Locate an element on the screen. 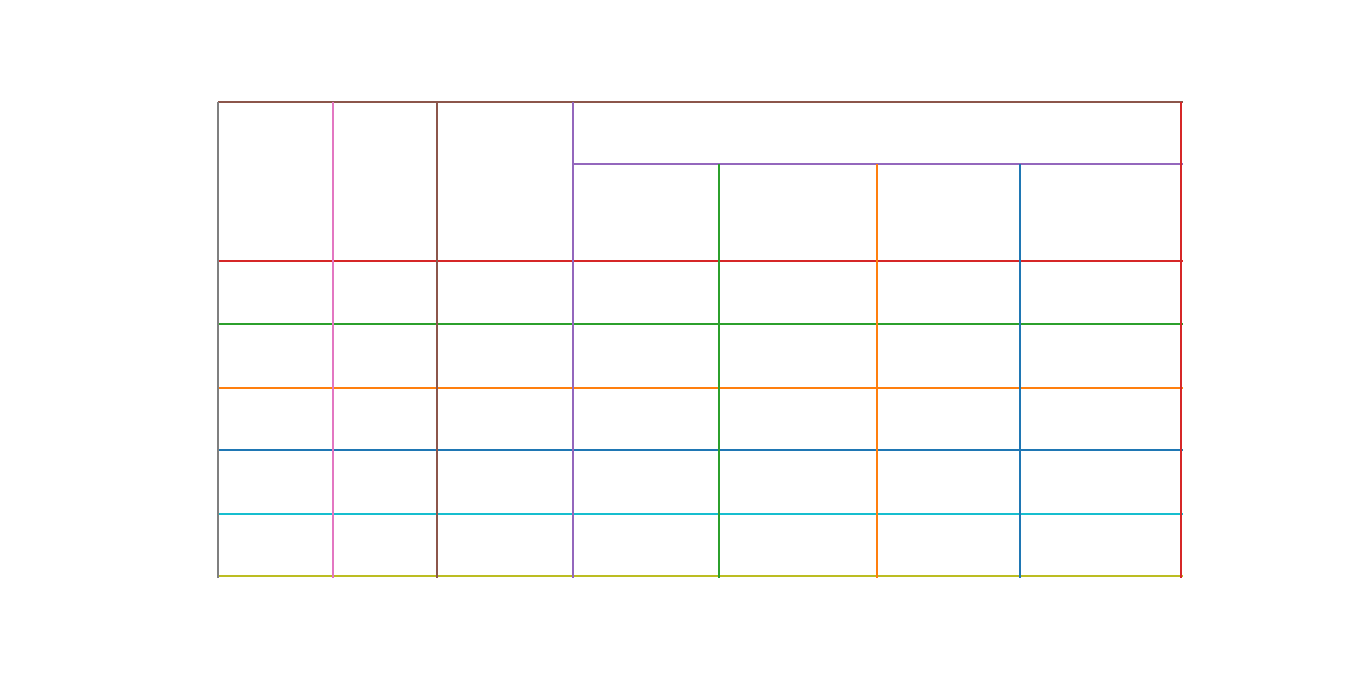  table-cell-r3-c1 is located at coordinates (385, 482).